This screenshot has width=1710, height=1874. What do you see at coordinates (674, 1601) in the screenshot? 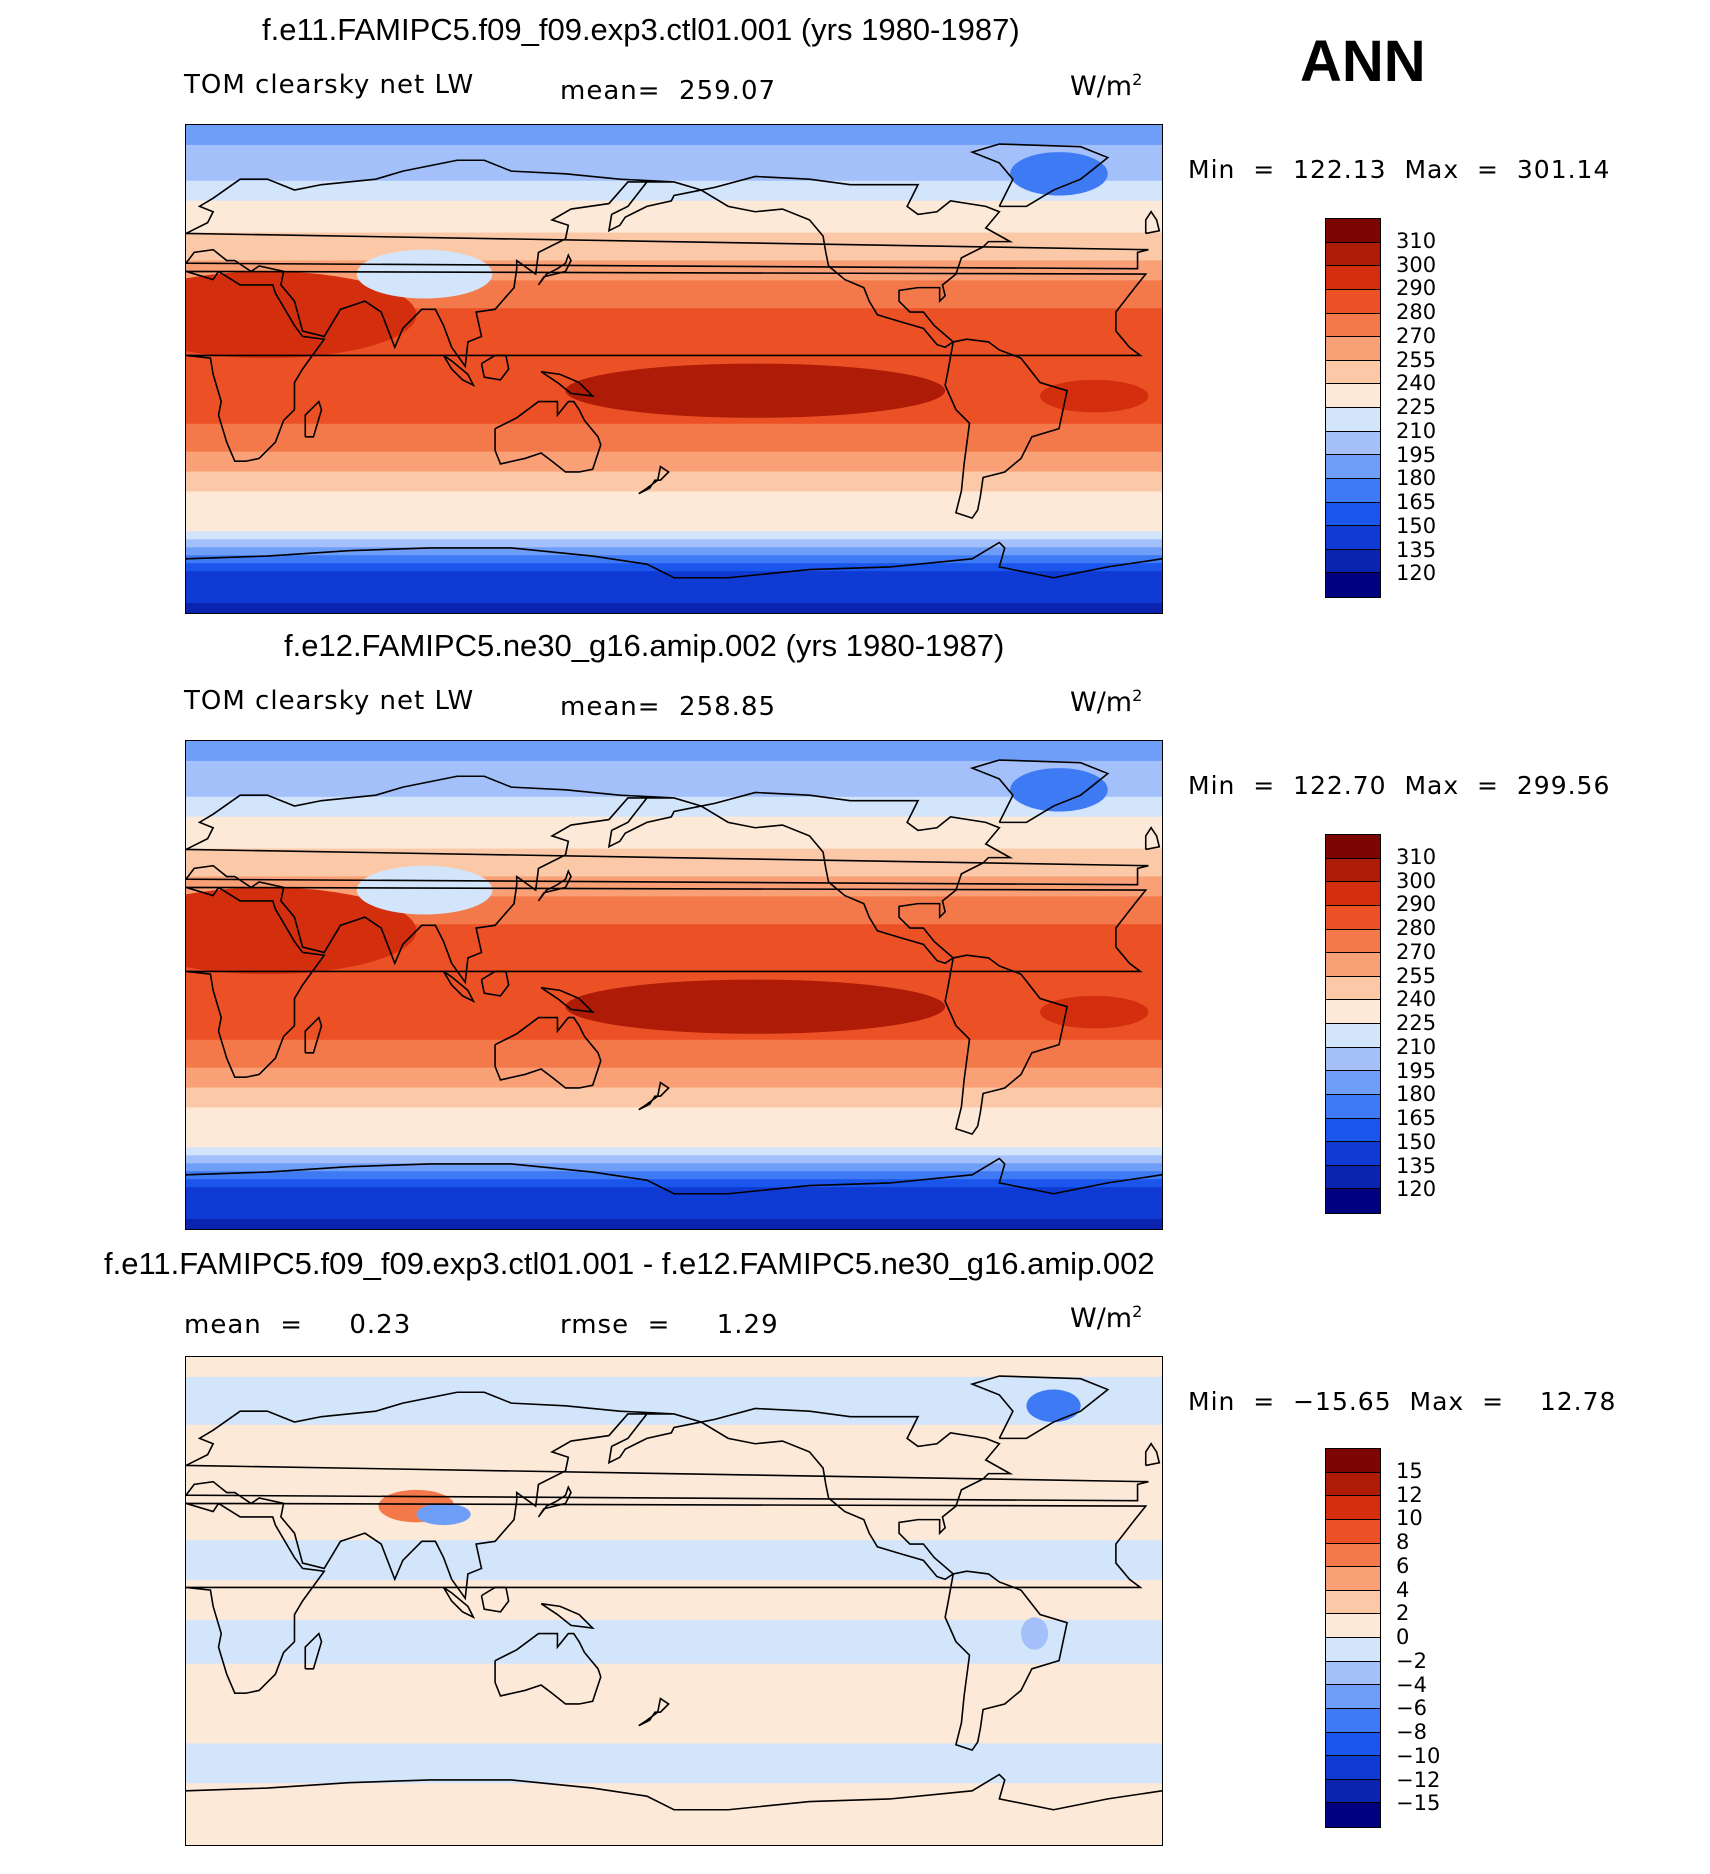
I see `panel3-field` at bounding box center [674, 1601].